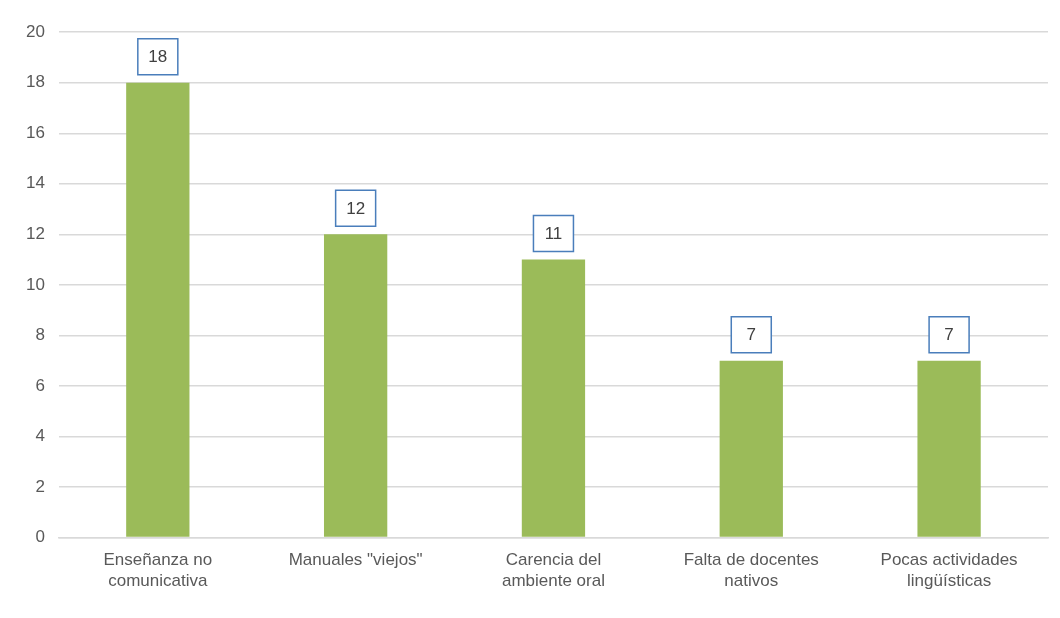 Image resolution: width=1060 pixels, height=618 pixels. Describe the element at coordinates (553, 570) in the screenshot. I see `x-tick-label: Carencia del ambiente oral` at that location.